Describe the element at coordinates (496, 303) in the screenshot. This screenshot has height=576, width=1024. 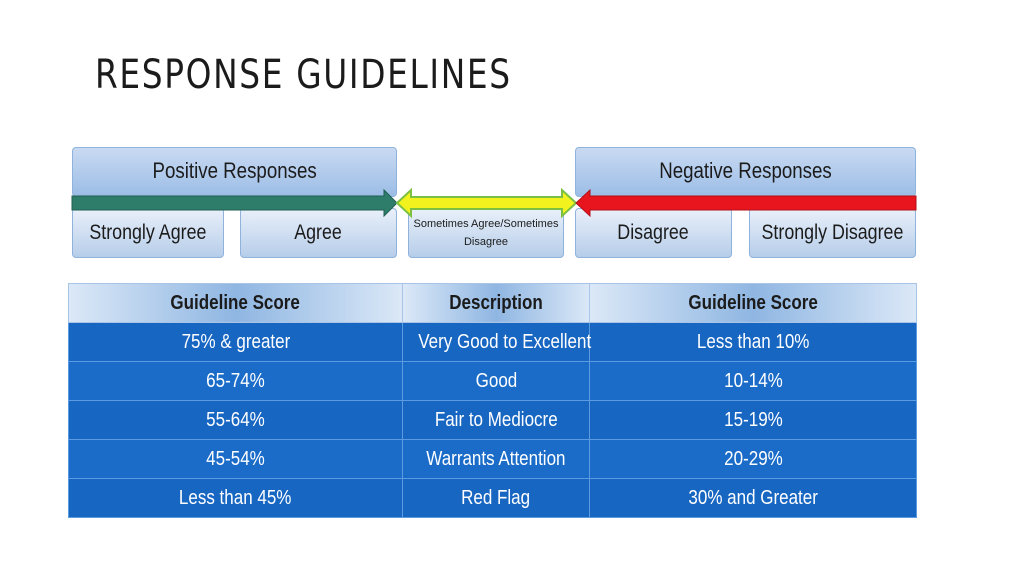
I see `column-header: Description` at that location.